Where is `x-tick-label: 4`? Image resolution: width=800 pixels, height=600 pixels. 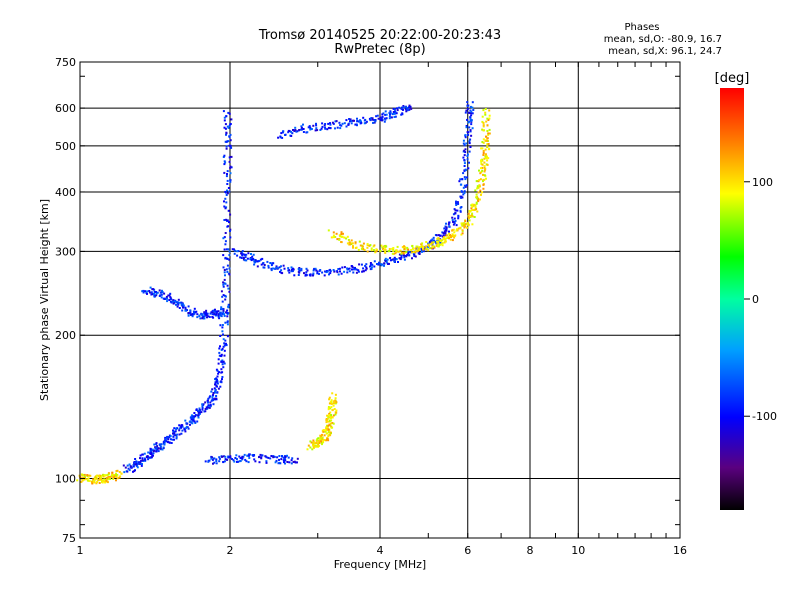 x-tick-label: 4 is located at coordinates (380, 550).